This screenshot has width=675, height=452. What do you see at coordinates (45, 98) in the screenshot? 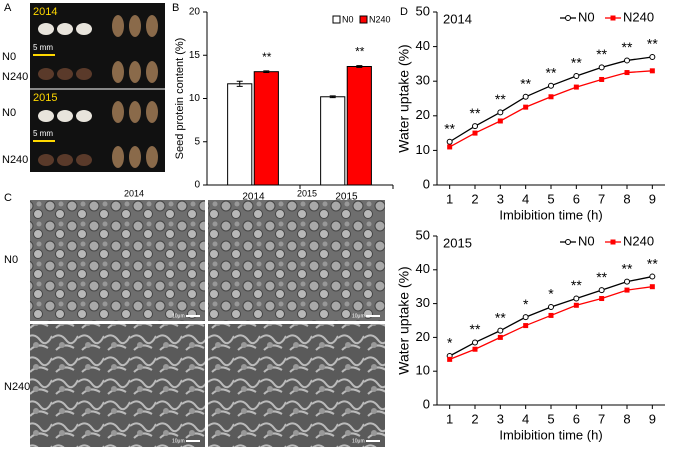
I see `photo-year: 2015` at bounding box center [45, 98].